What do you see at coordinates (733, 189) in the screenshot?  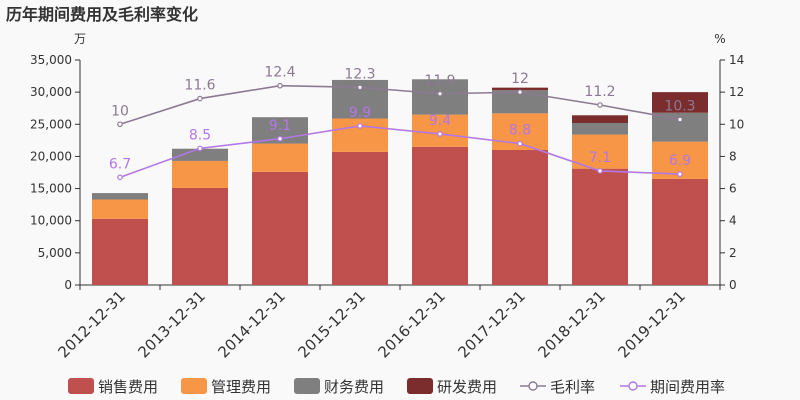 I see `right-tick-label: 6` at bounding box center [733, 189].